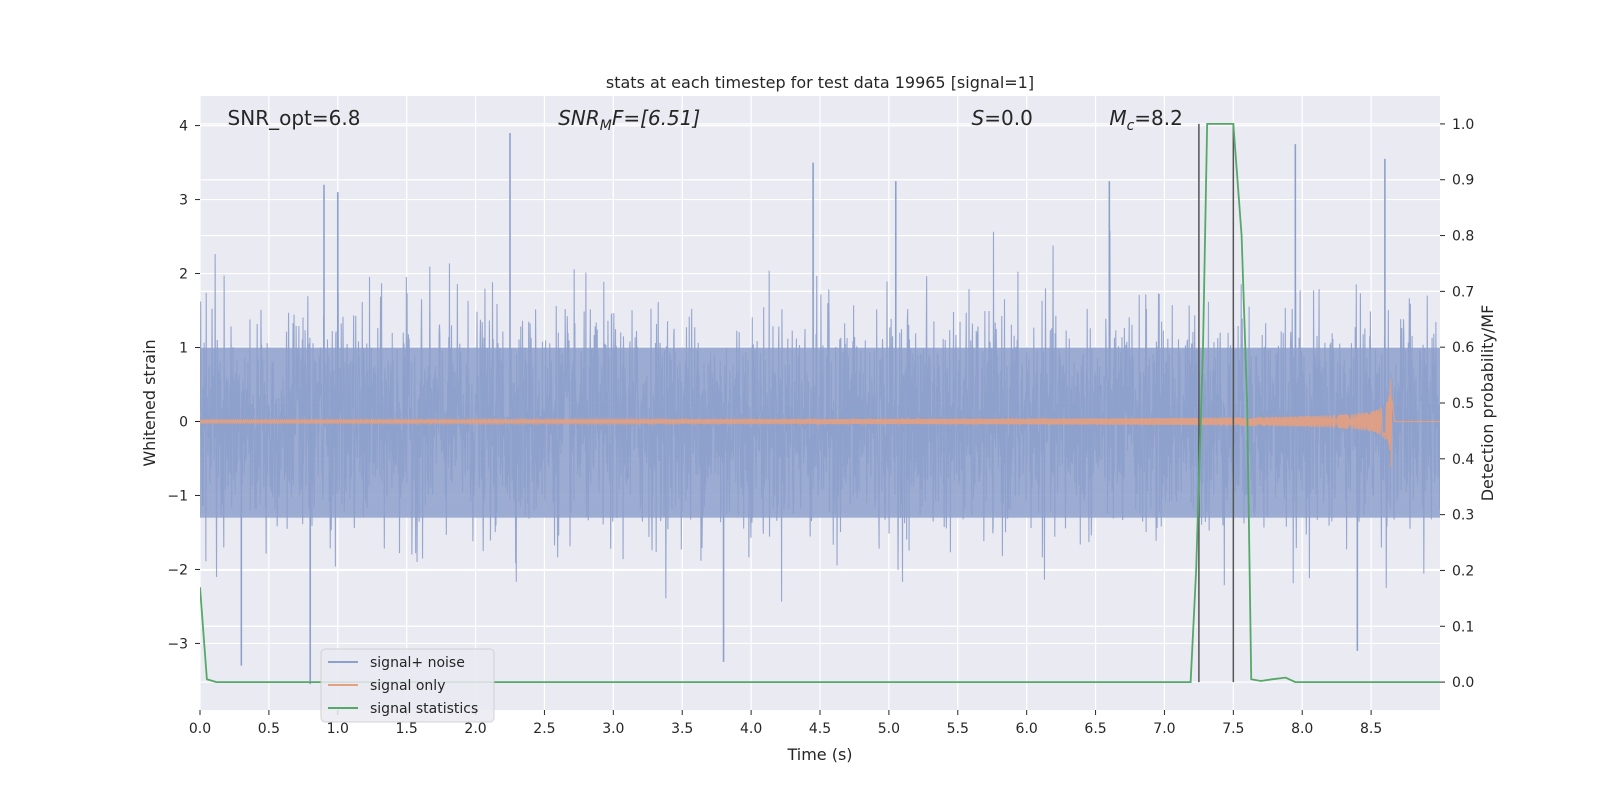 The height and width of the screenshot is (800, 1600). What do you see at coordinates (1216, 403) in the screenshot?
I see `vertical-lines` at bounding box center [1216, 403].